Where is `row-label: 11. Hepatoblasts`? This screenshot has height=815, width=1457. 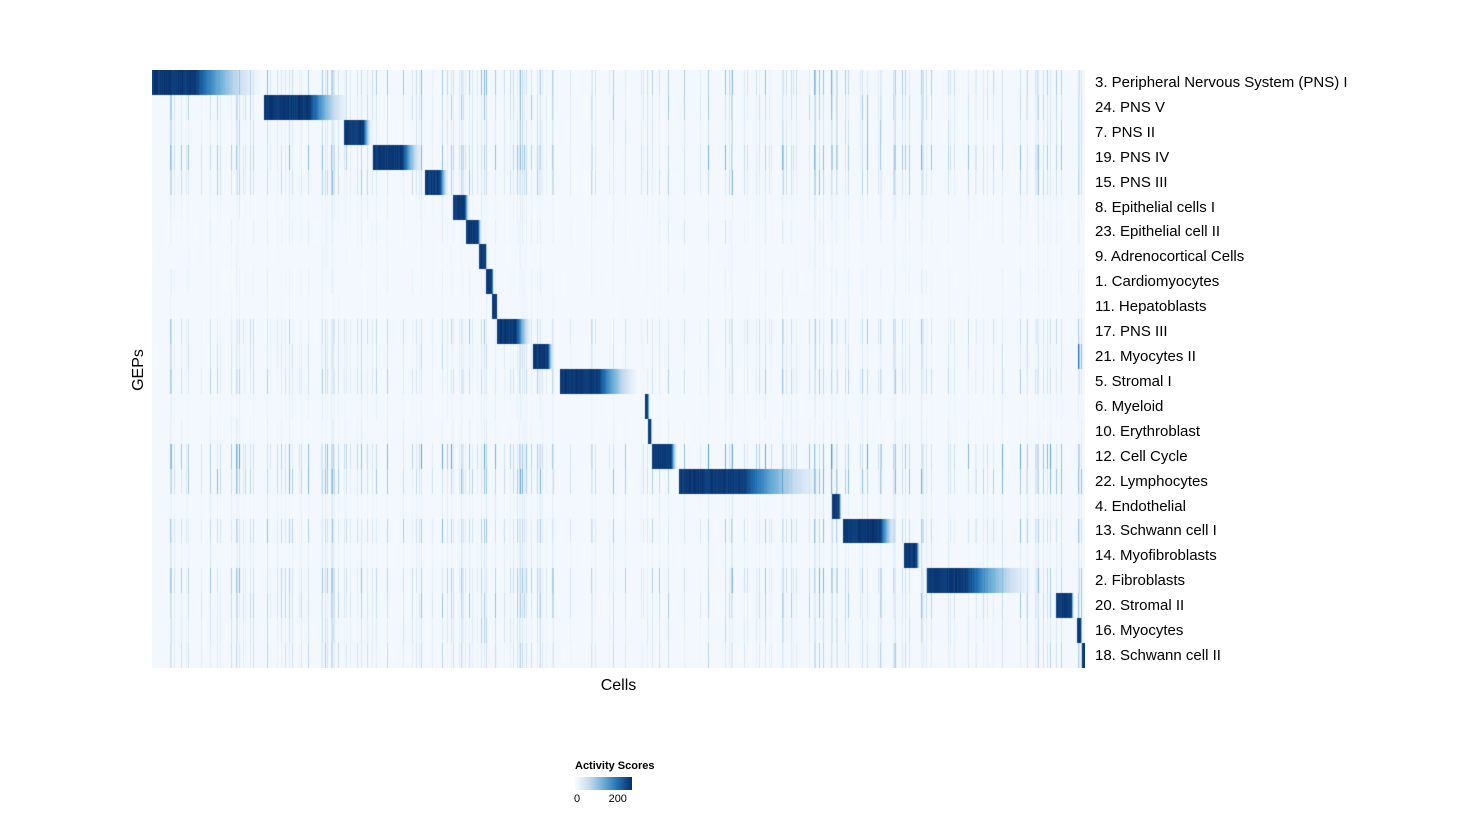
row-label: 11. Hepatoblasts is located at coordinates (1151, 307).